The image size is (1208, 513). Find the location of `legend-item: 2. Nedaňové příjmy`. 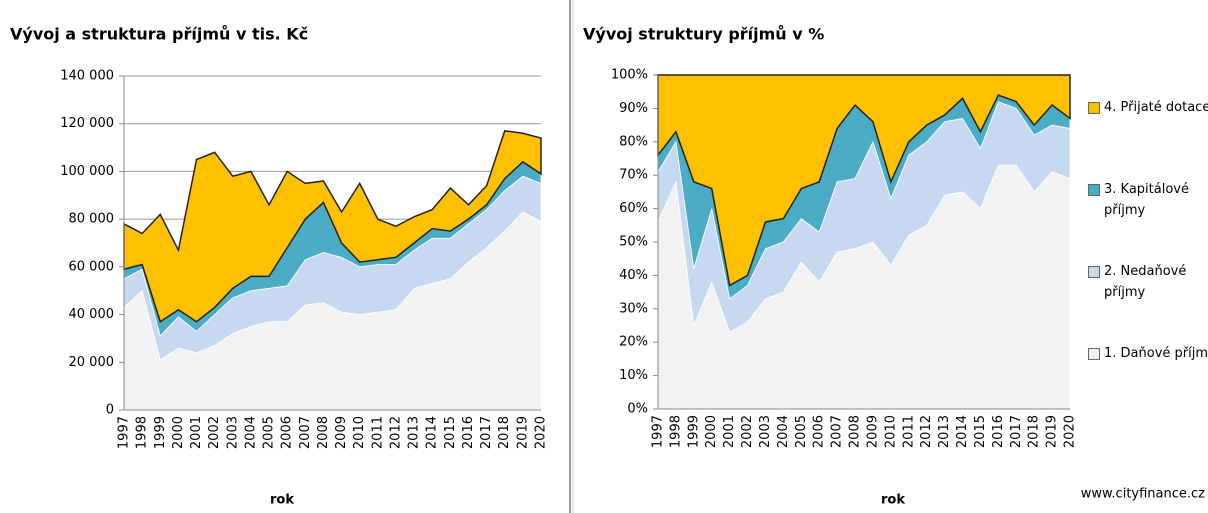

legend-item: 2. Nedaňové příjmy is located at coordinates (1148, 282).